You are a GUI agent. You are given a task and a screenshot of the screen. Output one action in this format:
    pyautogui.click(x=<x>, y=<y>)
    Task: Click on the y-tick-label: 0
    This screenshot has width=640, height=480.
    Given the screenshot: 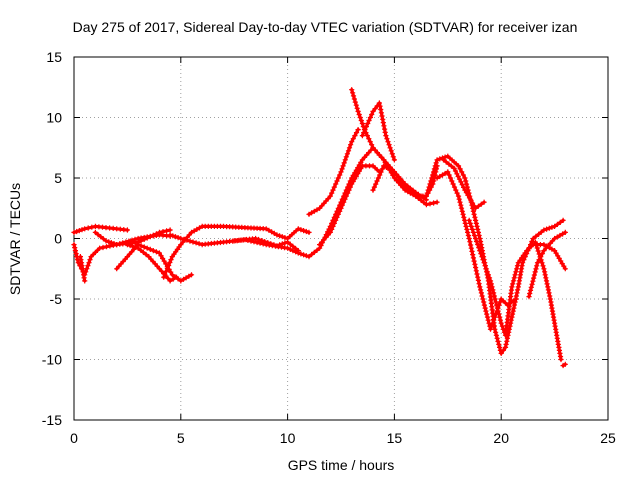 What is the action you would take?
    pyautogui.click(x=58, y=239)
    